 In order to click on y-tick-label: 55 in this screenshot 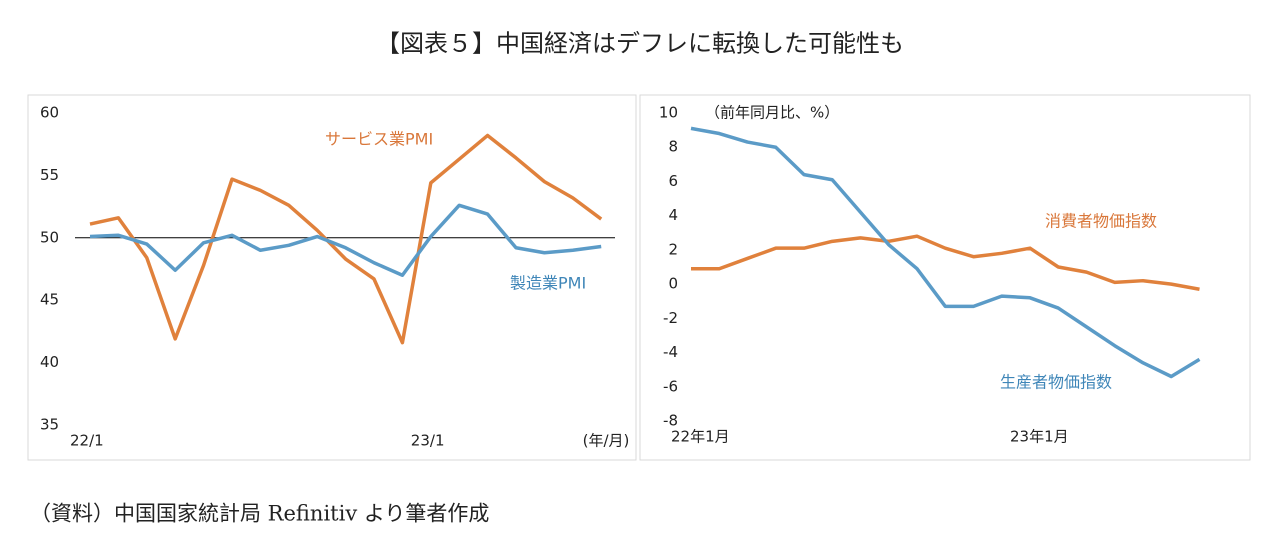, I will do `click(49, 175)`.